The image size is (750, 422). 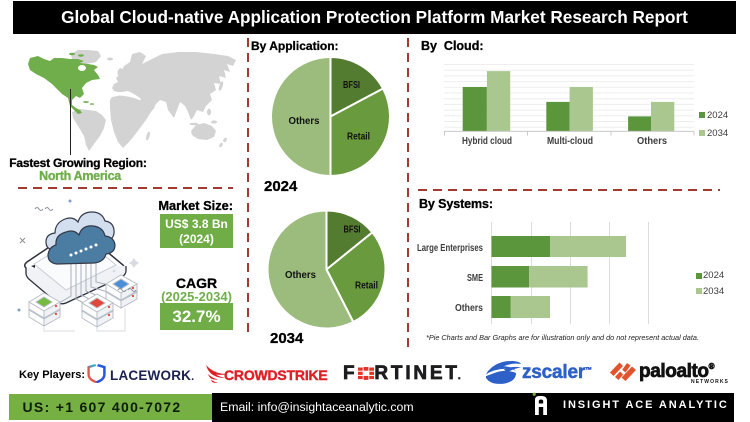 What do you see at coordinates (475, 278) in the screenshot?
I see `svg-text: SME` at bounding box center [475, 278].